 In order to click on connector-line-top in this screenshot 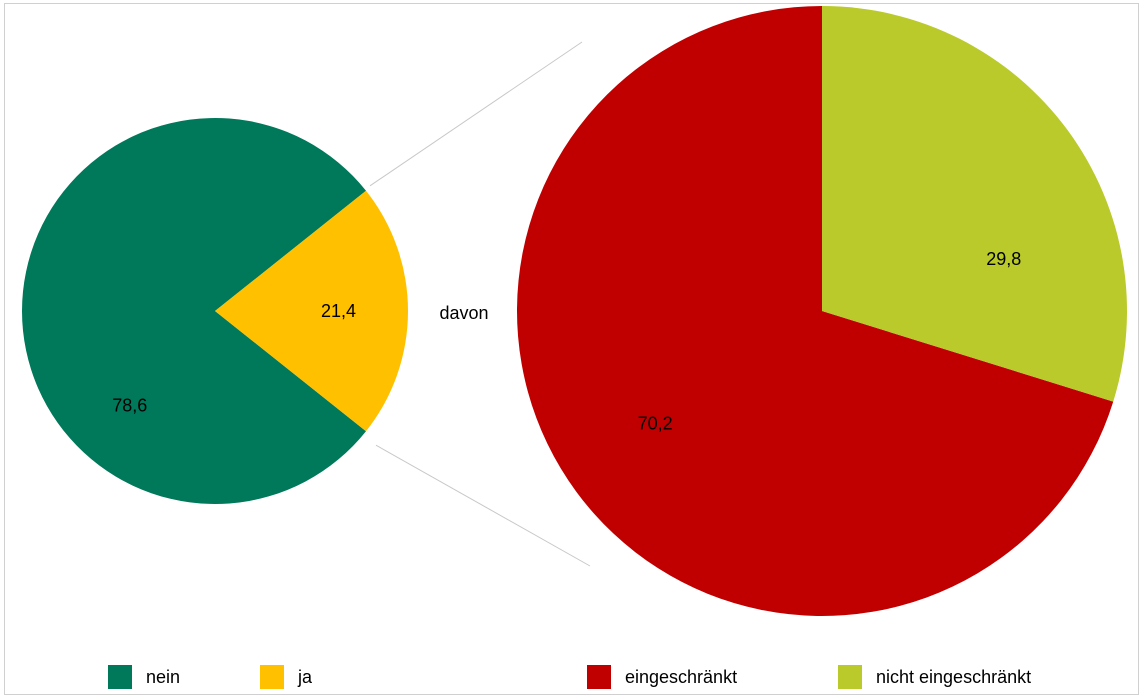, I will do `click(476, 114)`.